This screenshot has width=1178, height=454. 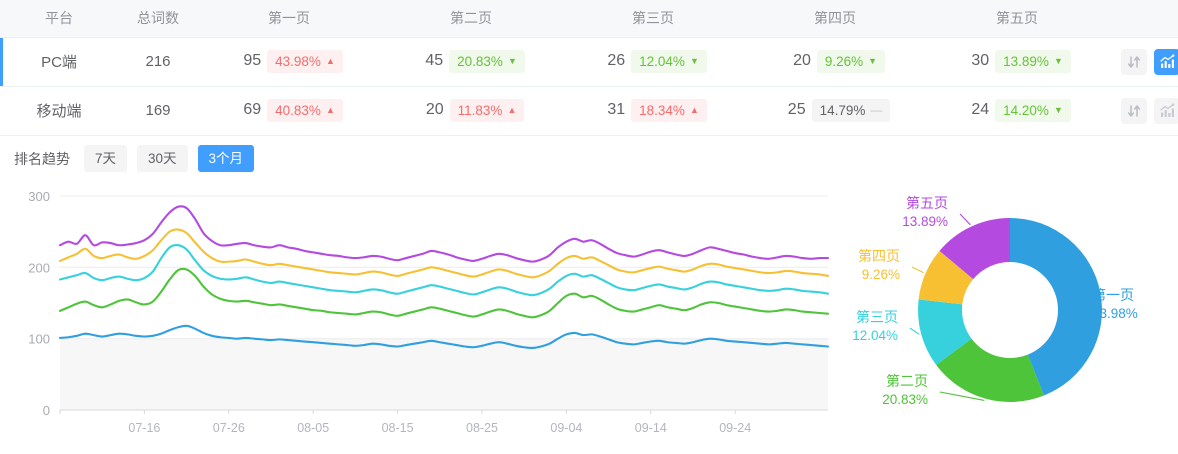 What do you see at coordinates (298, 110) in the screenshot?
I see `percent-value: 40.83%` at bounding box center [298, 110].